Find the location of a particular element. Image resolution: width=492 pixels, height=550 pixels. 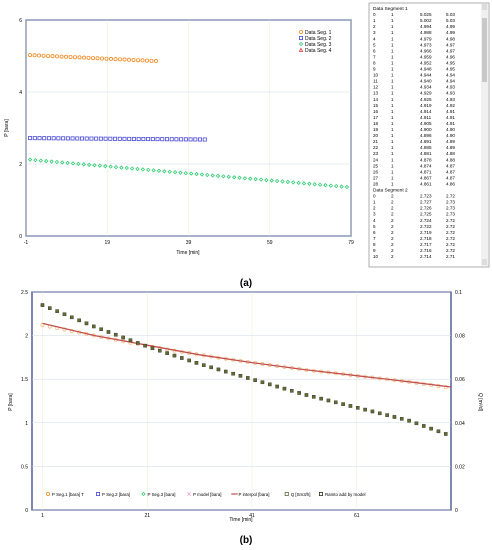

scroll-up-arrow-icon is located at coordinates (484, 7).